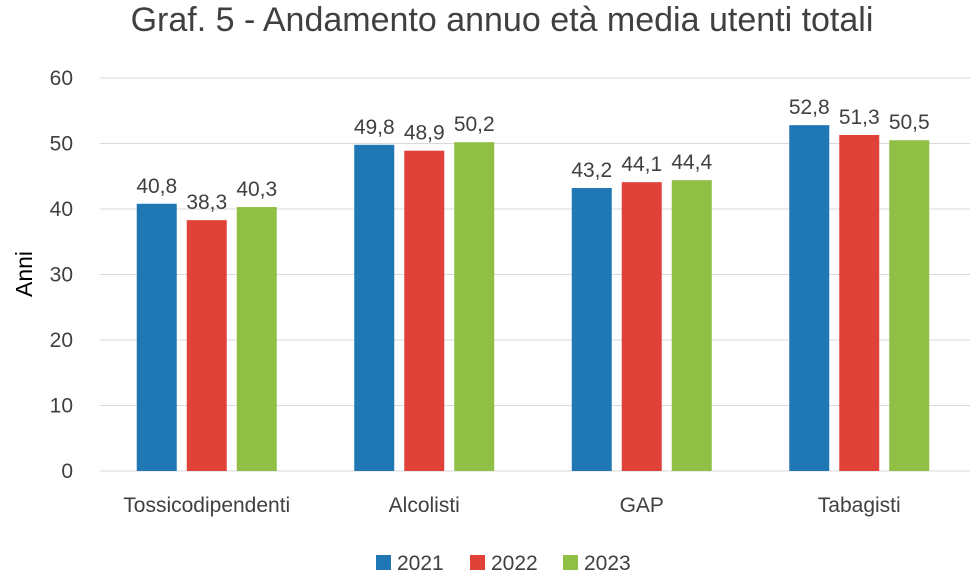 The height and width of the screenshot is (584, 980). Describe the element at coordinates (809, 298) in the screenshot. I see `bar-2021-tabagisti` at that location.